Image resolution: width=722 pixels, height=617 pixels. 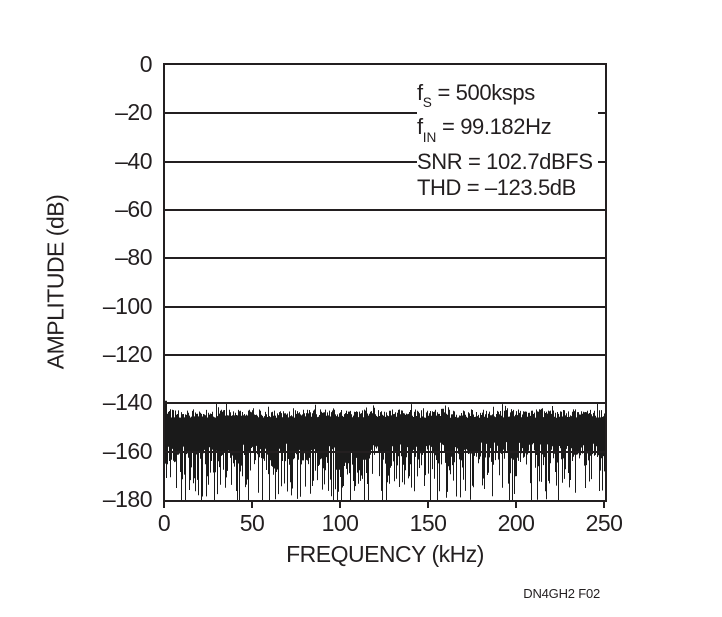 I want to click on annotation-line: SNR = 102.7dBFS, so click(x=505, y=161).